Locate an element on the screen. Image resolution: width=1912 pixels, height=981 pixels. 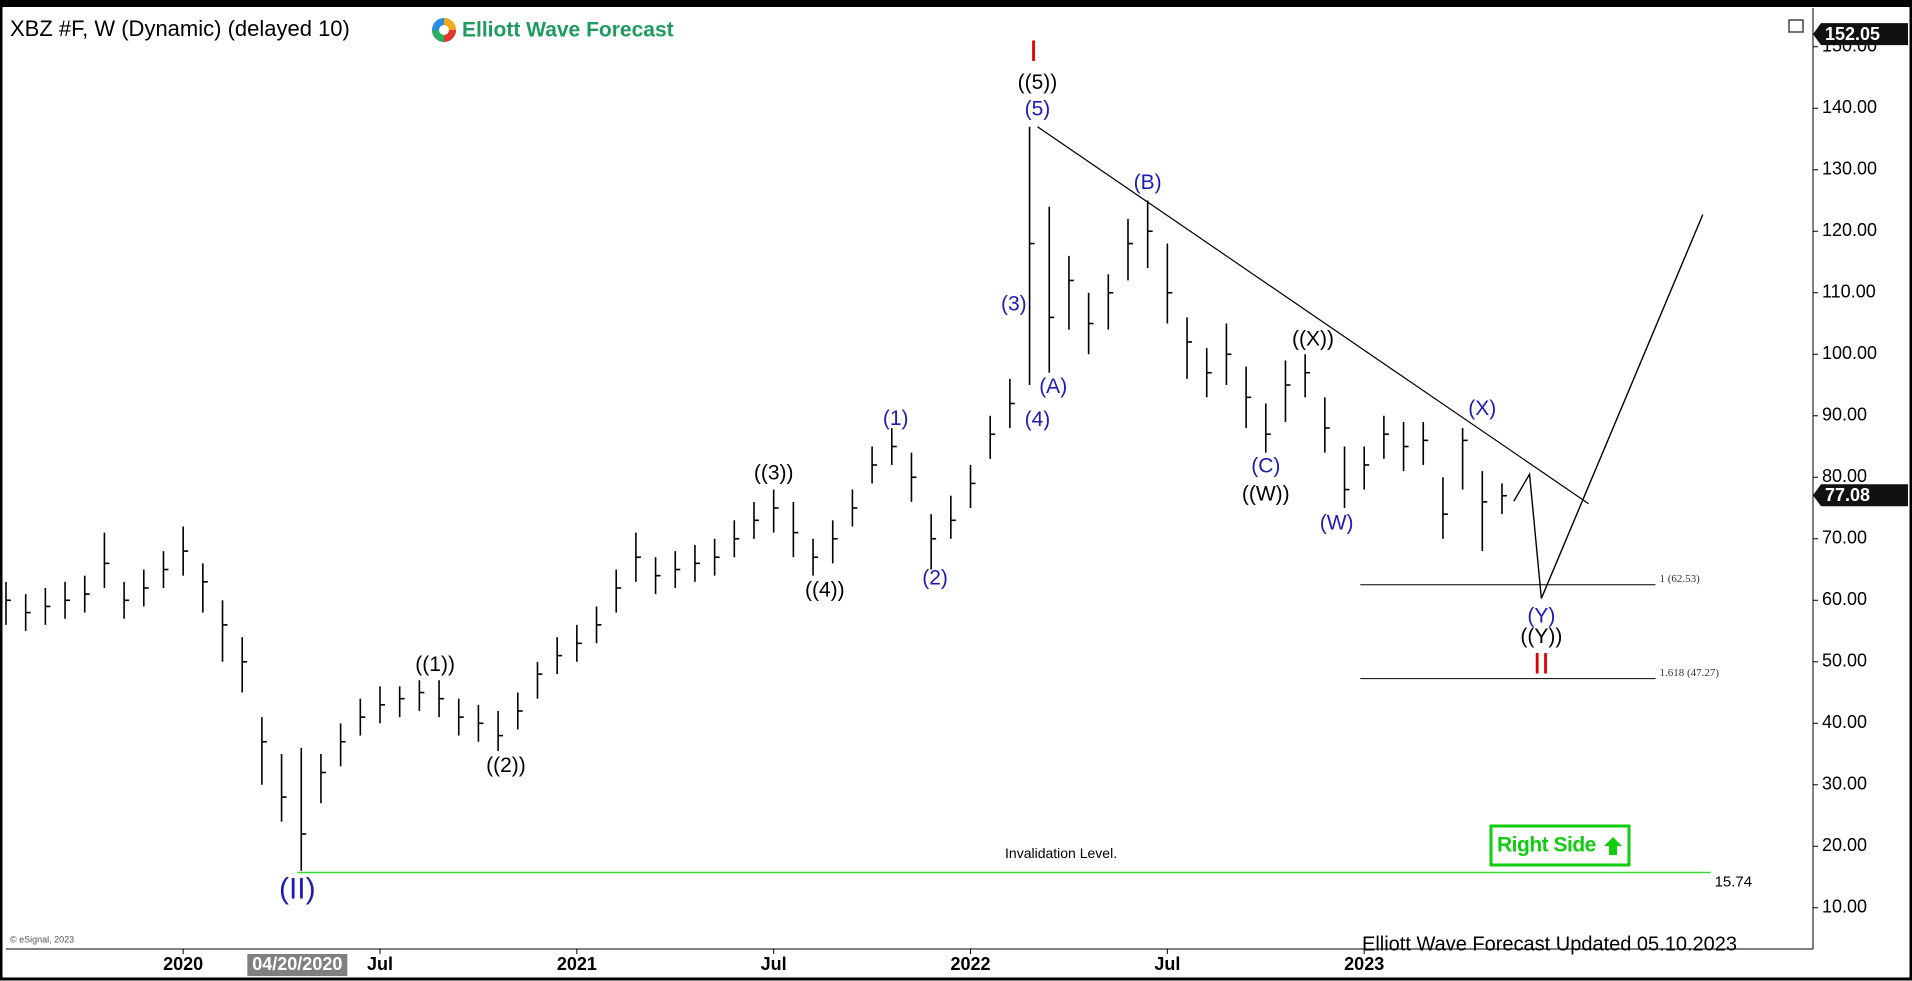
wave-label: ((1)) is located at coordinates (435, 664).